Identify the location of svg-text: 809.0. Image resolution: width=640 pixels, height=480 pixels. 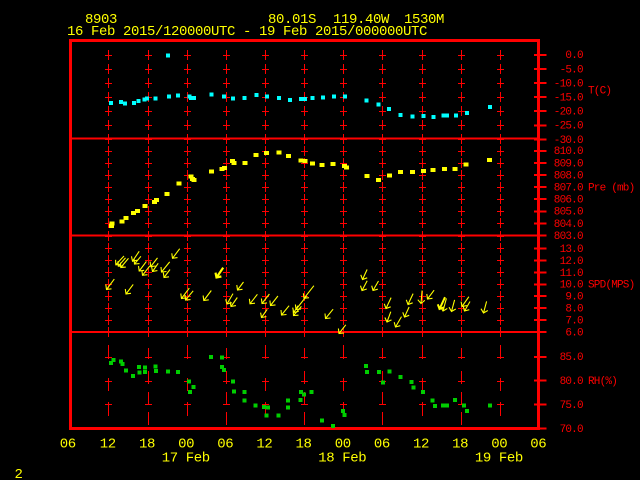
(568, 164).